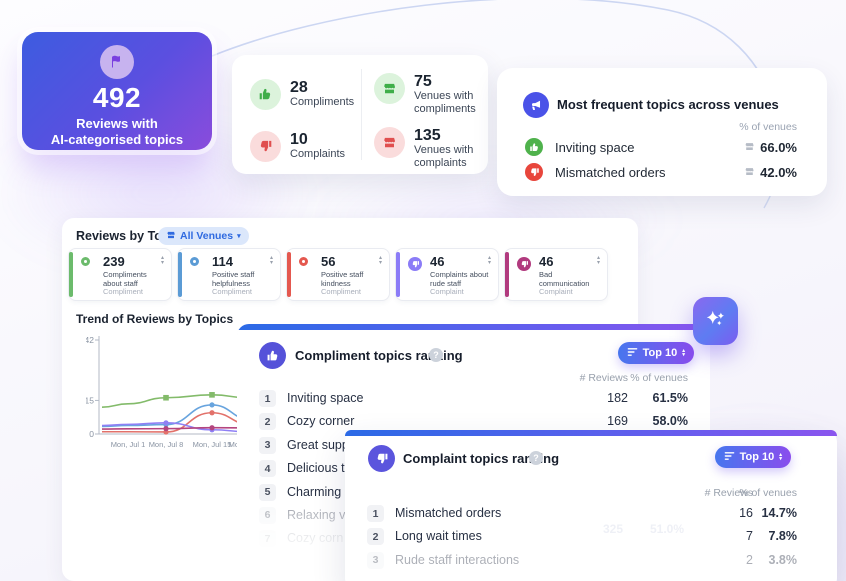 This screenshot has width=846, height=581. I want to click on hero-subtitle-line2: AI-categorised topics, so click(117, 139).